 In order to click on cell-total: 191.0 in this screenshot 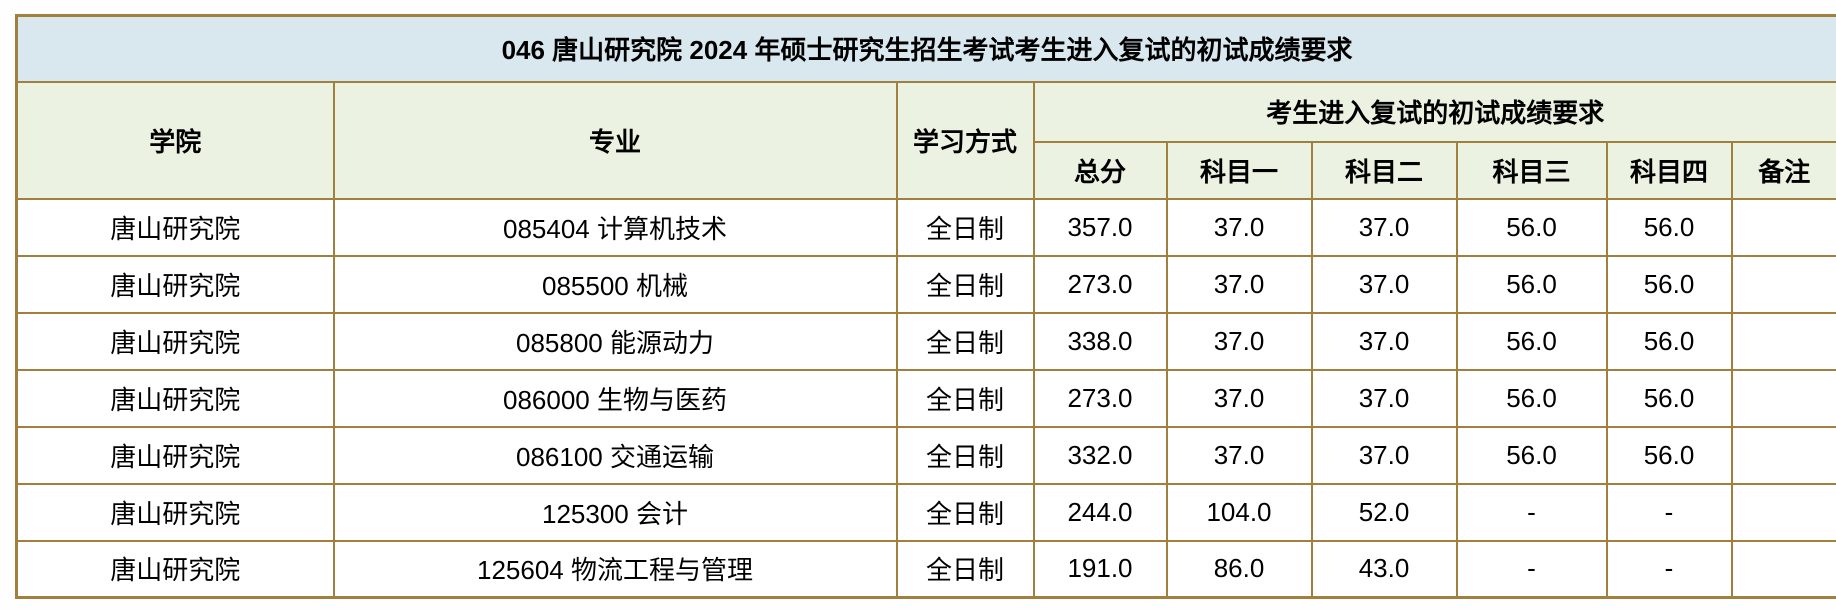, I will do `click(1100, 569)`.